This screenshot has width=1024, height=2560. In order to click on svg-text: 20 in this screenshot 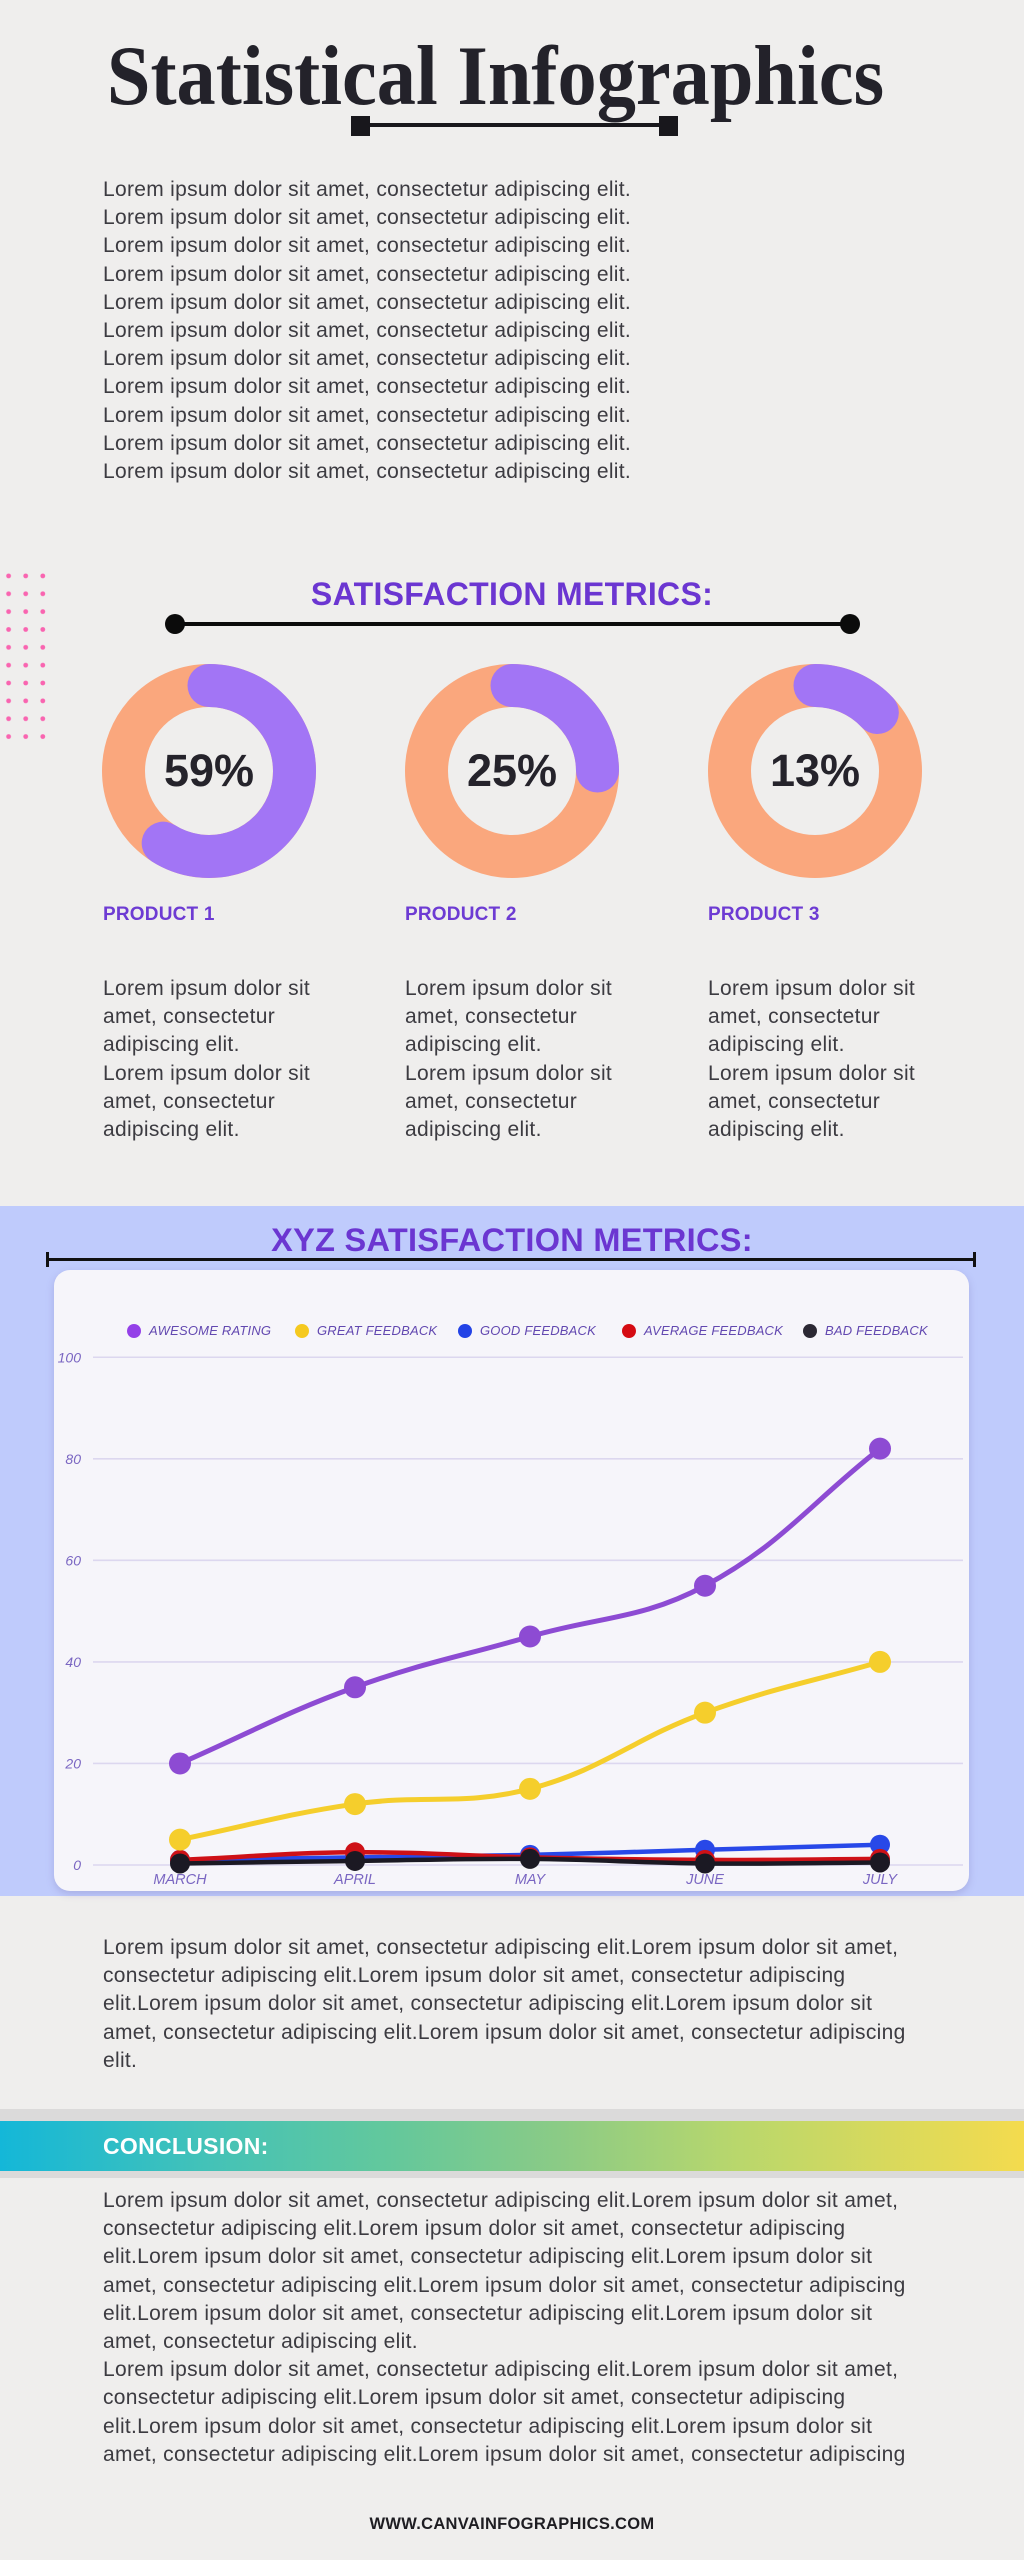, I will do `click(72, 1763)`.